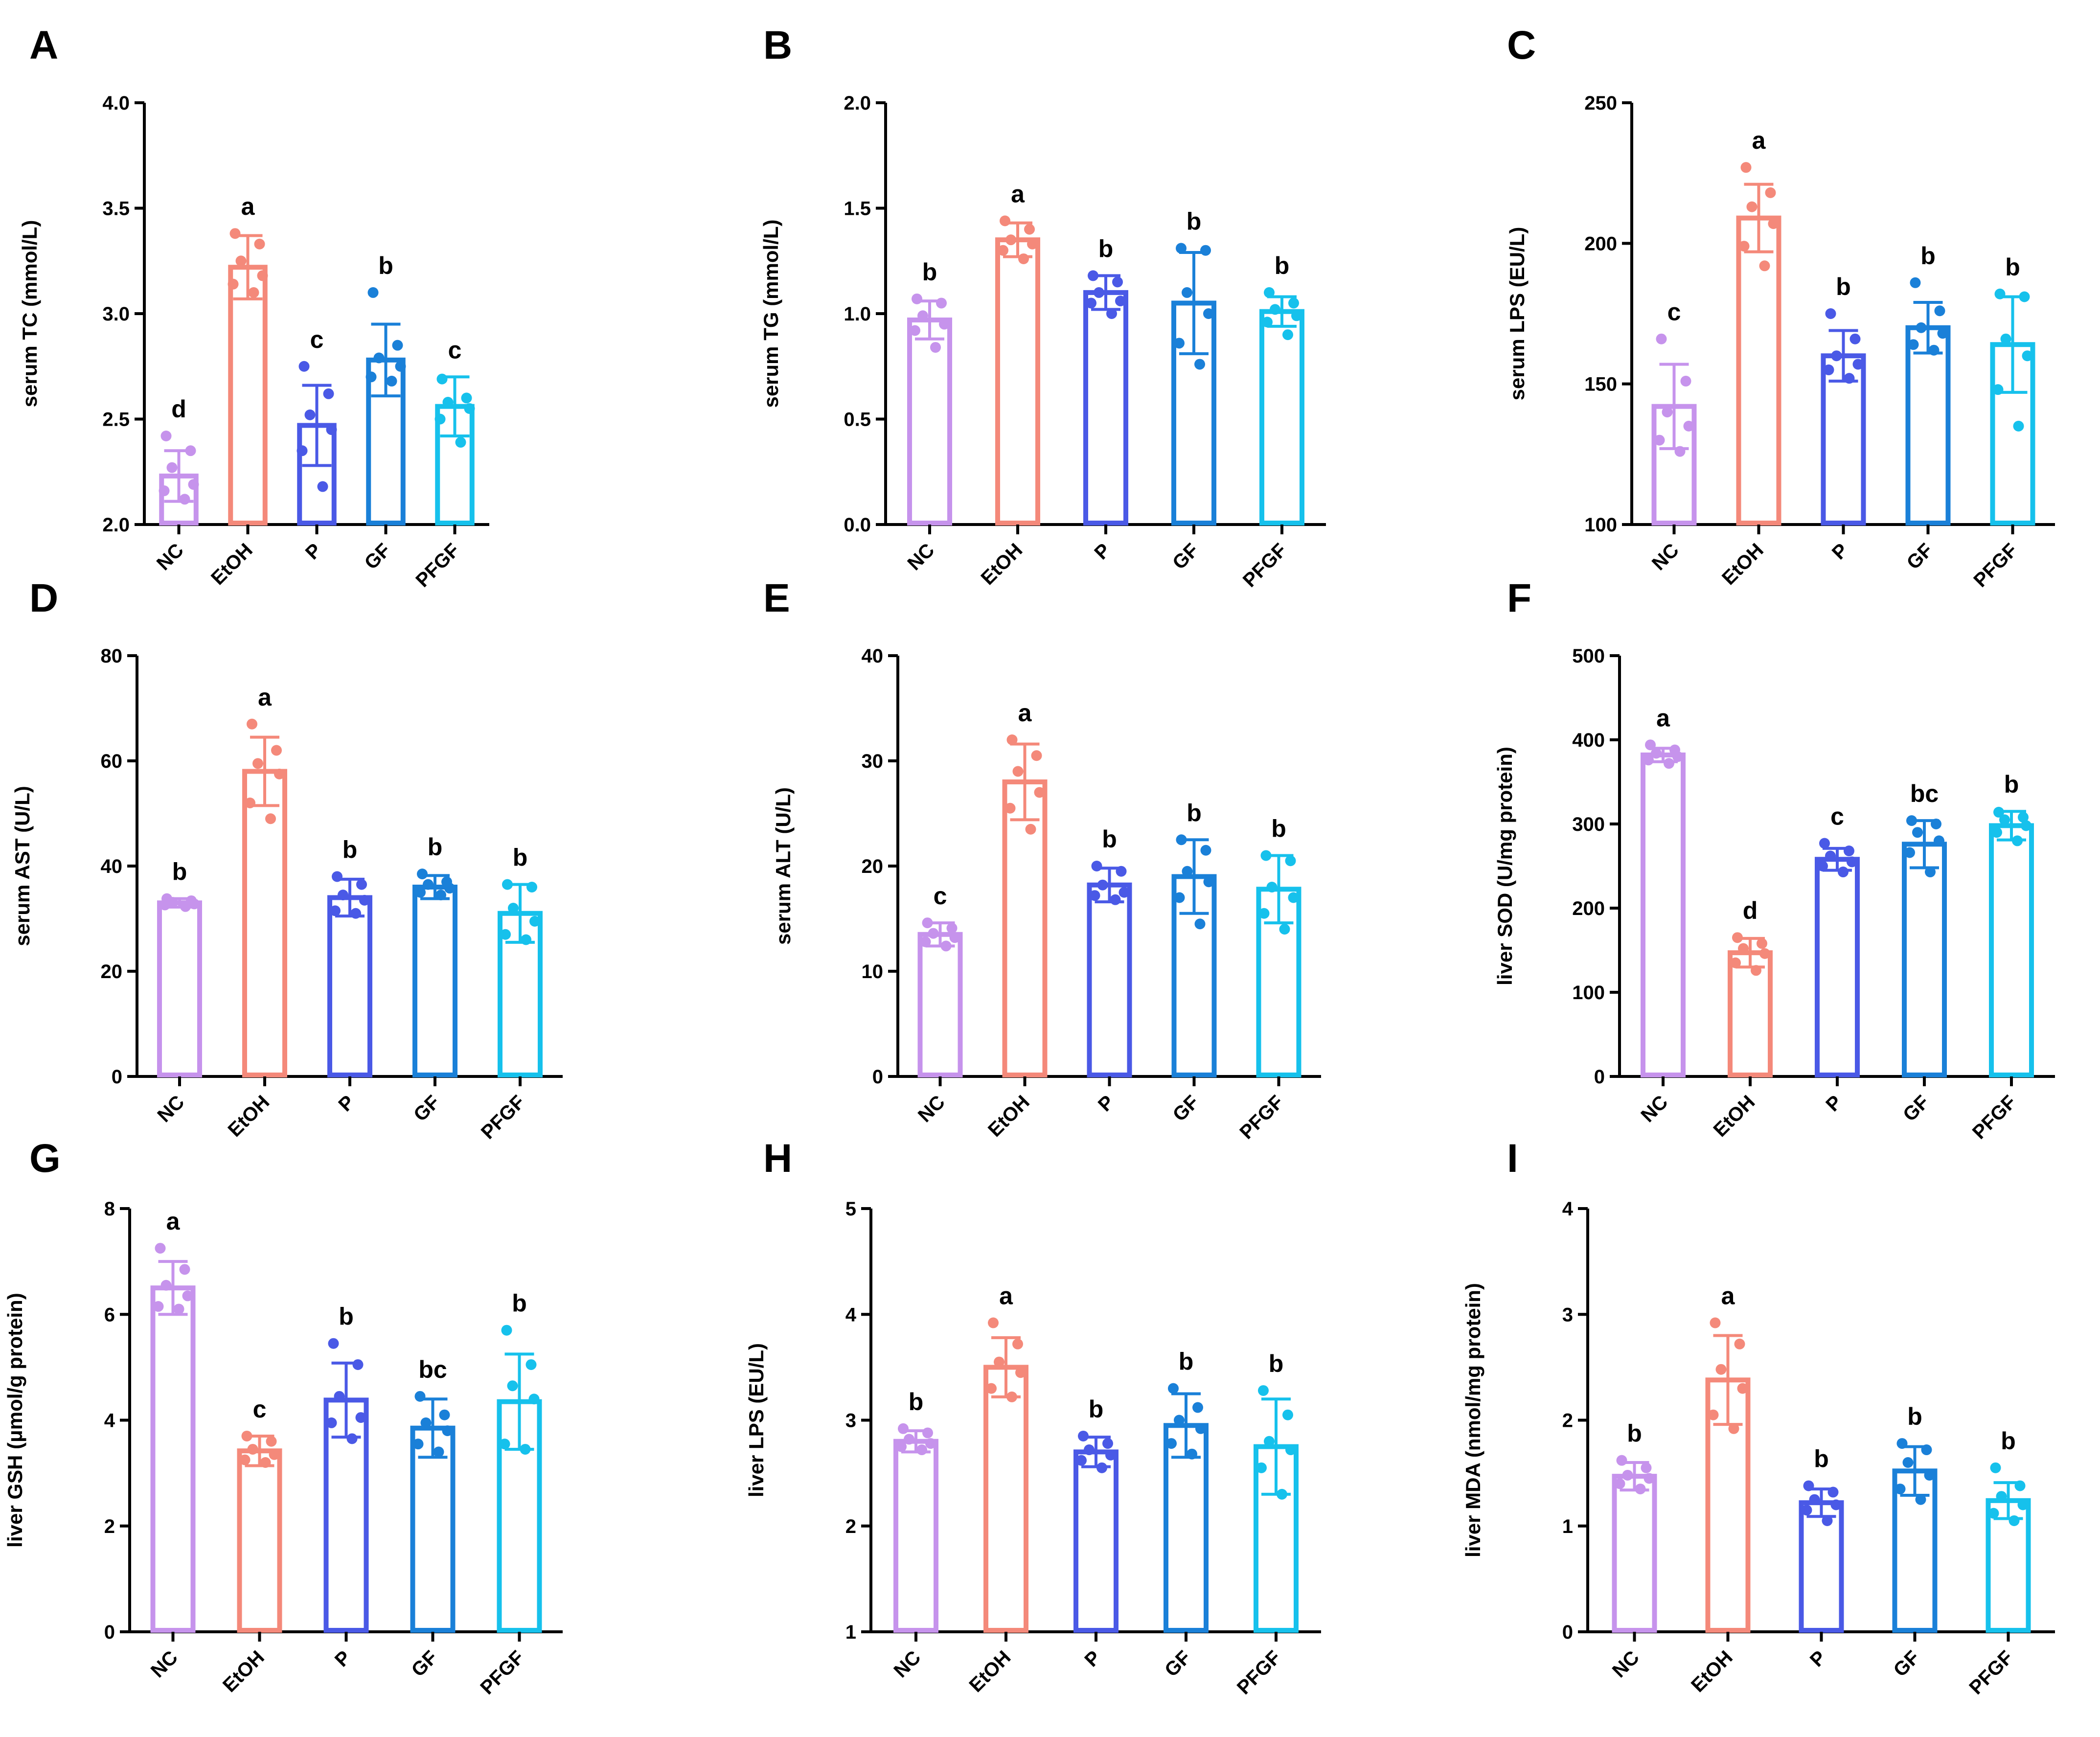  What do you see at coordinates (1095, 1541) in the screenshot?
I see `bar-p` at bounding box center [1095, 1541].